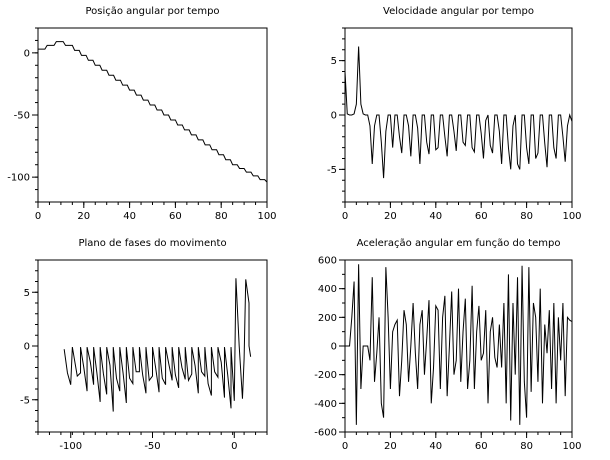 This screenshot has width=610, height=460. Describe the element at coordinates (152, 11) in the screenshot. I see `chart-title: Posição angular por tempo` at that location.